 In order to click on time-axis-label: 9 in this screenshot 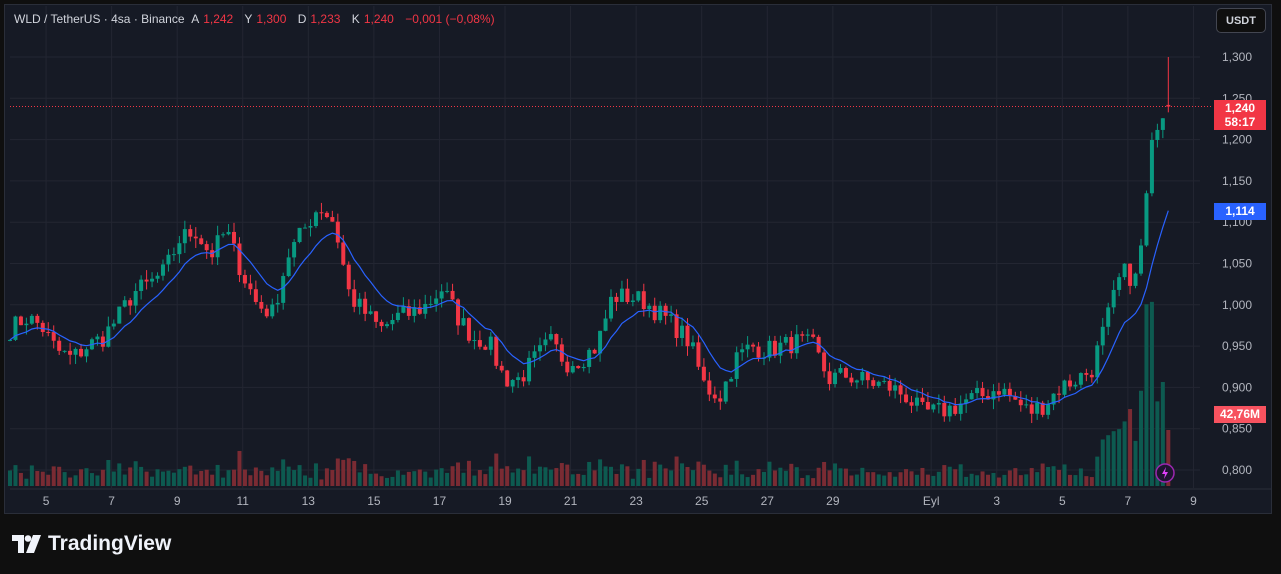, I will do `click(177, 501)`.